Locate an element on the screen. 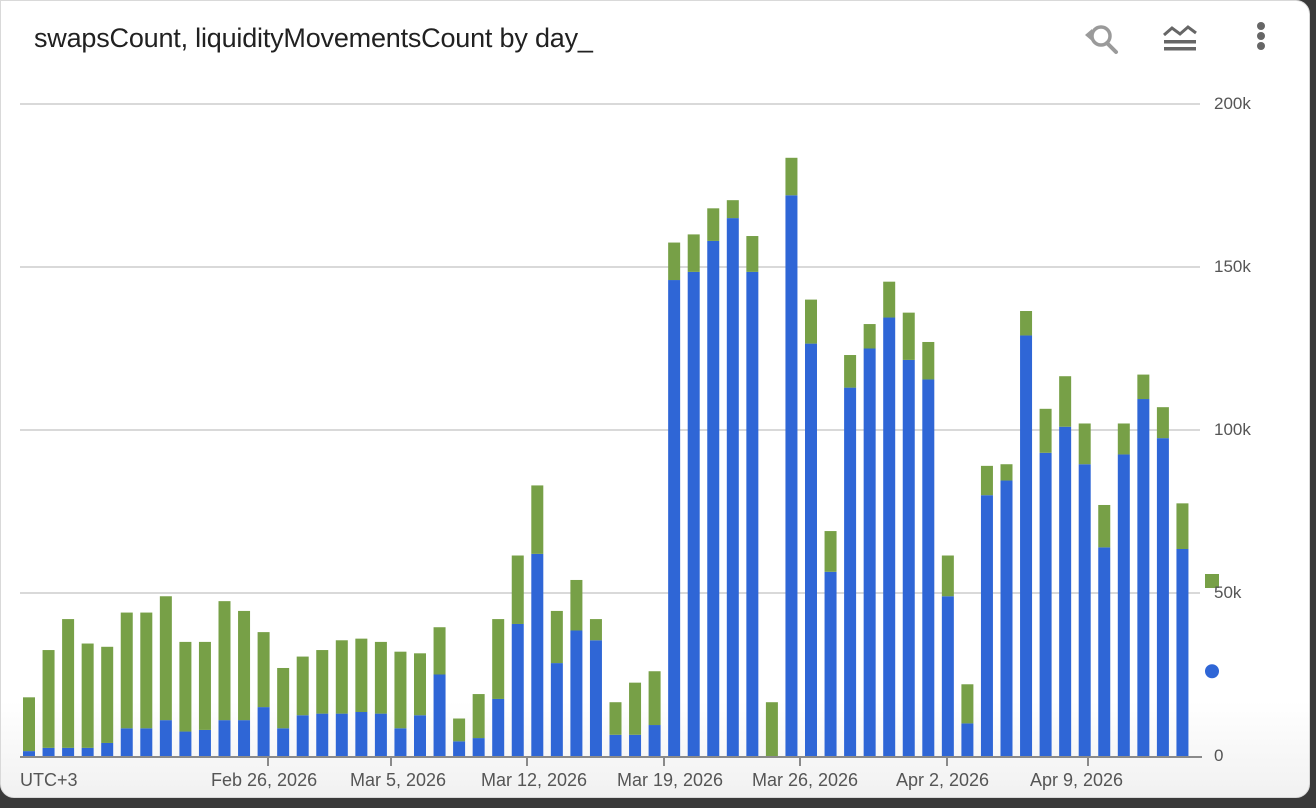  more-options-button is located at coordinates (1261, 41).